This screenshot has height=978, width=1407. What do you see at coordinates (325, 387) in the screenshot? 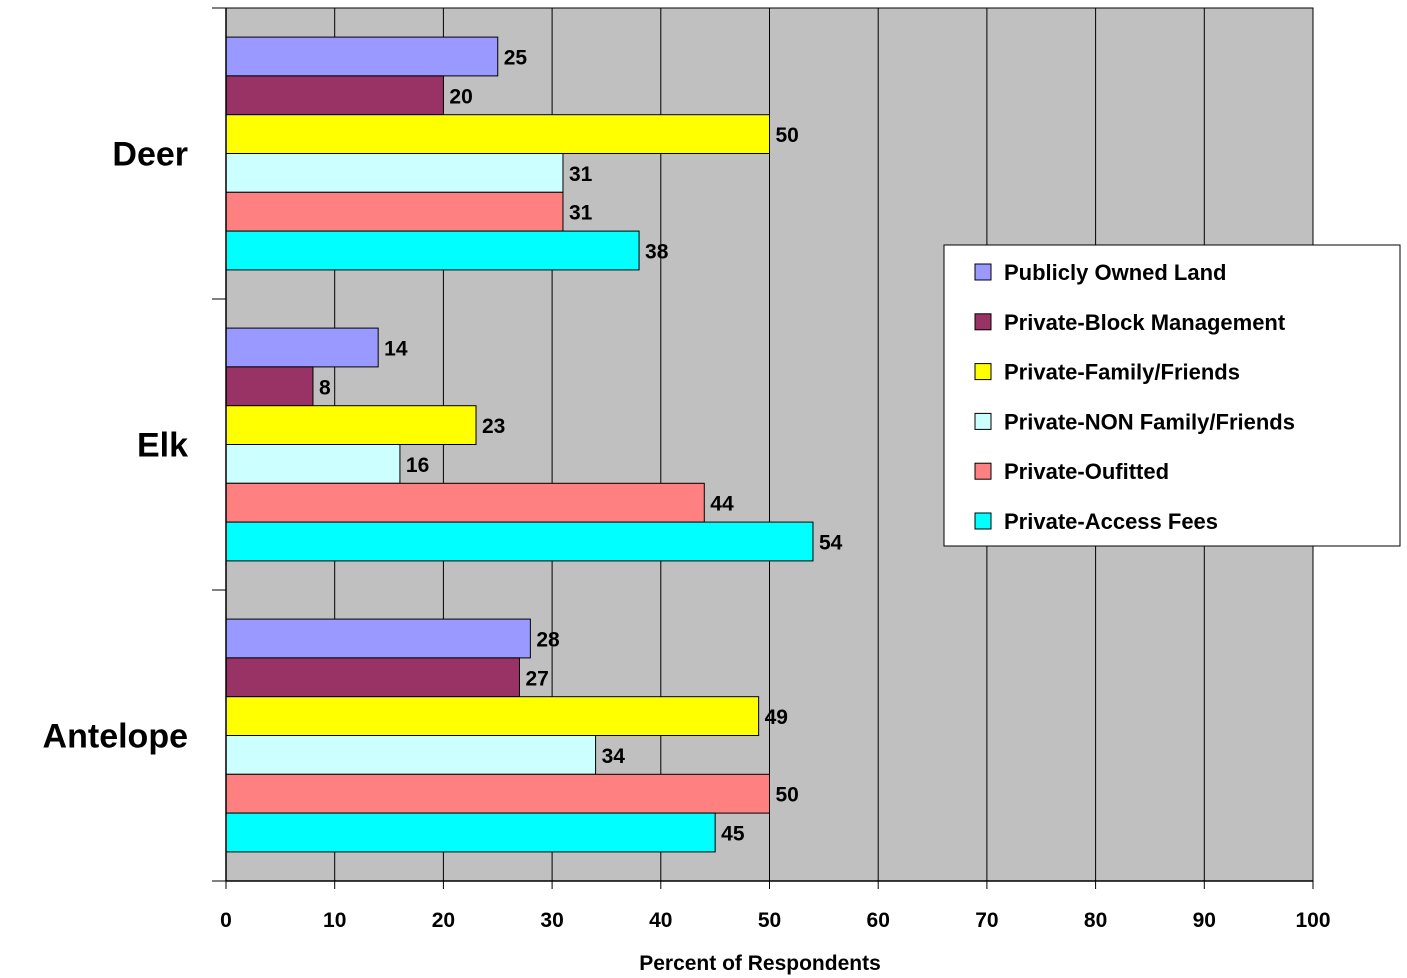
I see `data-label: 8` at bounding box center [325, 387].